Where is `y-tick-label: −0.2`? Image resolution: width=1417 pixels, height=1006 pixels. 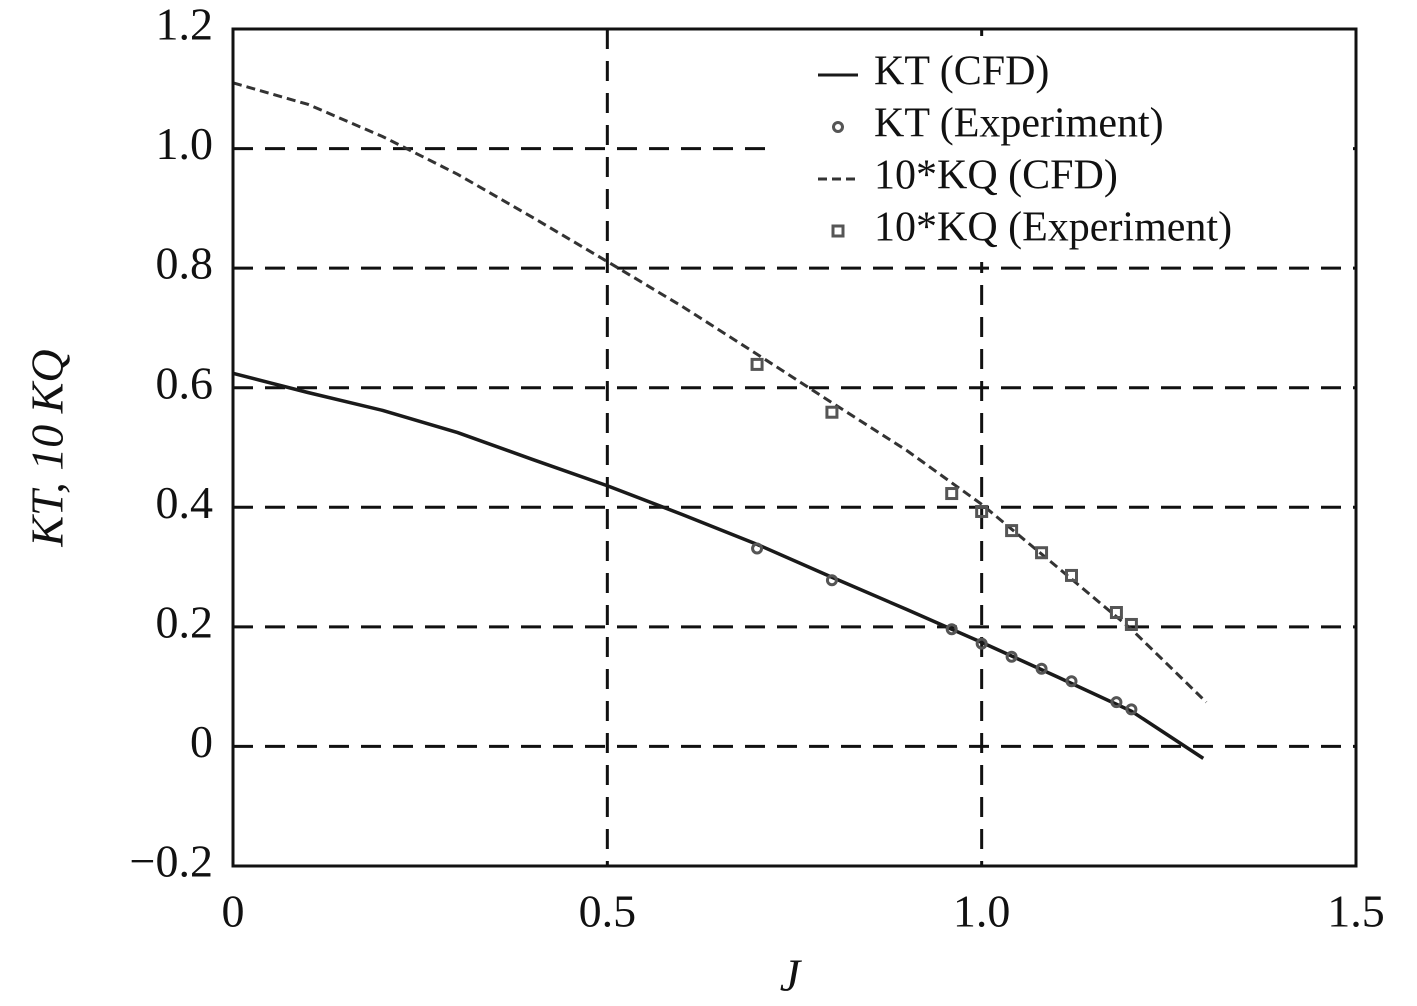 y-tick-label: −0.2 is located at coordinates (171, 861).